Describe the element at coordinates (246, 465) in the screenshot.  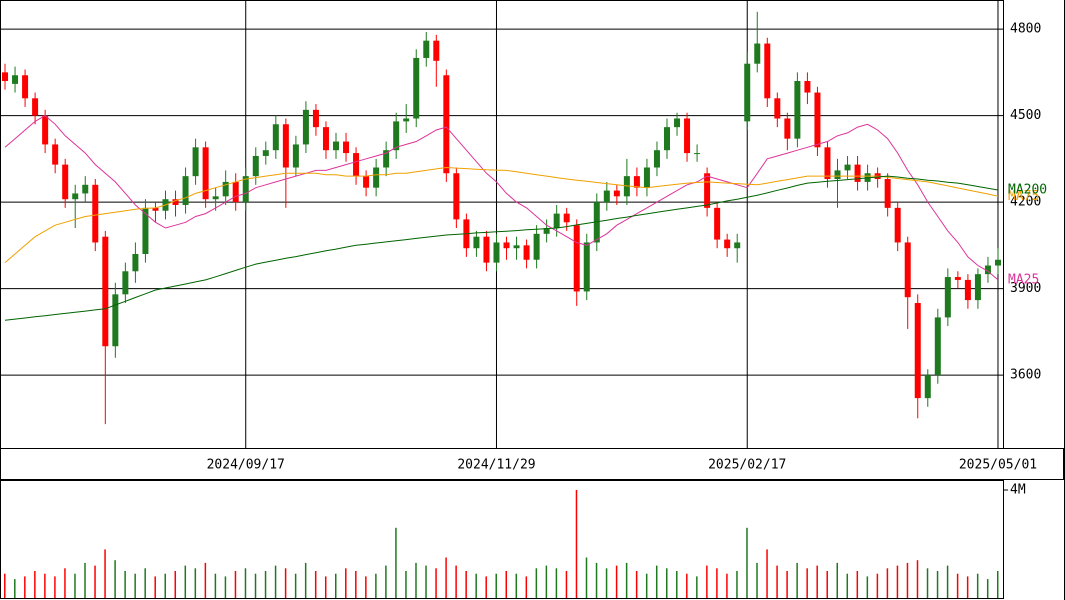
I see `x-tick-label: 2024/09/17` at that location.